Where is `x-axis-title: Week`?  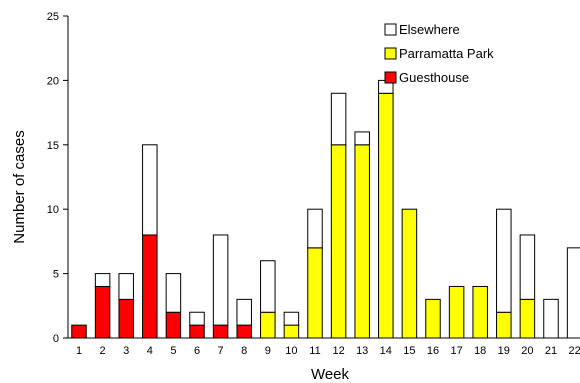
x-axis-title: Week is located at coordinates (330, 374).